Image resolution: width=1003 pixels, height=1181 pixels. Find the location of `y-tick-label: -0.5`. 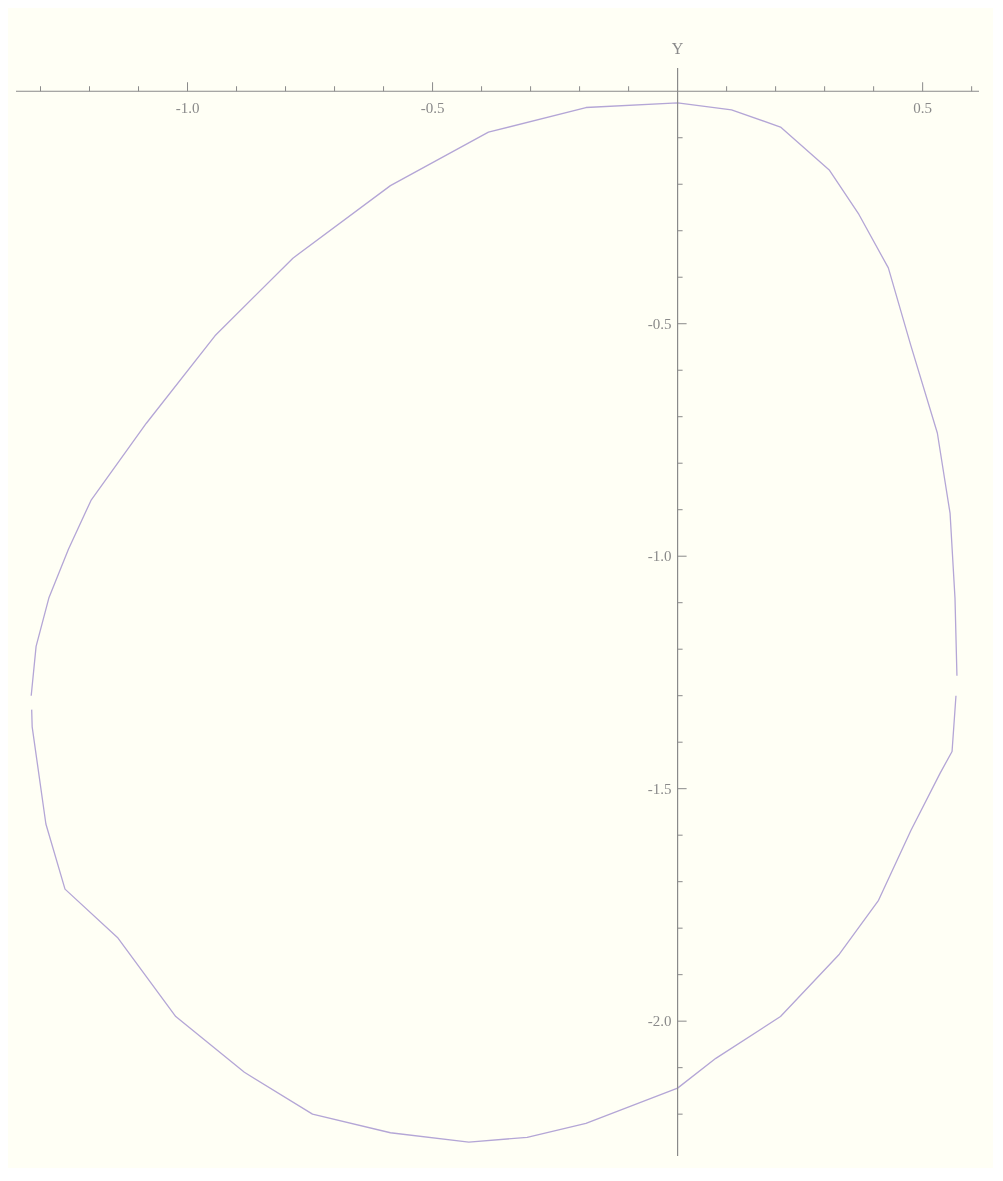

y-tick-label: -0.5 is located at coordinates (659, 323).